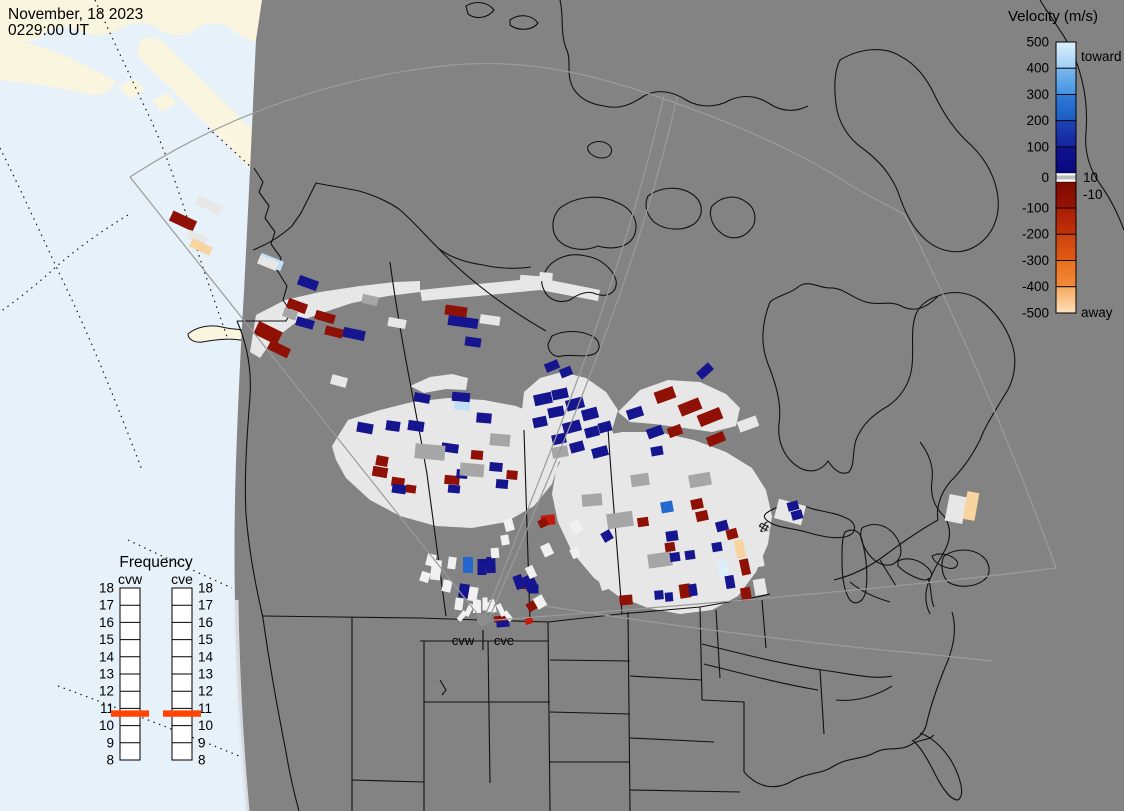  What do you see at coordinates (916, 151) in the screenshot?
I see `baffin-island` at bounding box center [916, 151].